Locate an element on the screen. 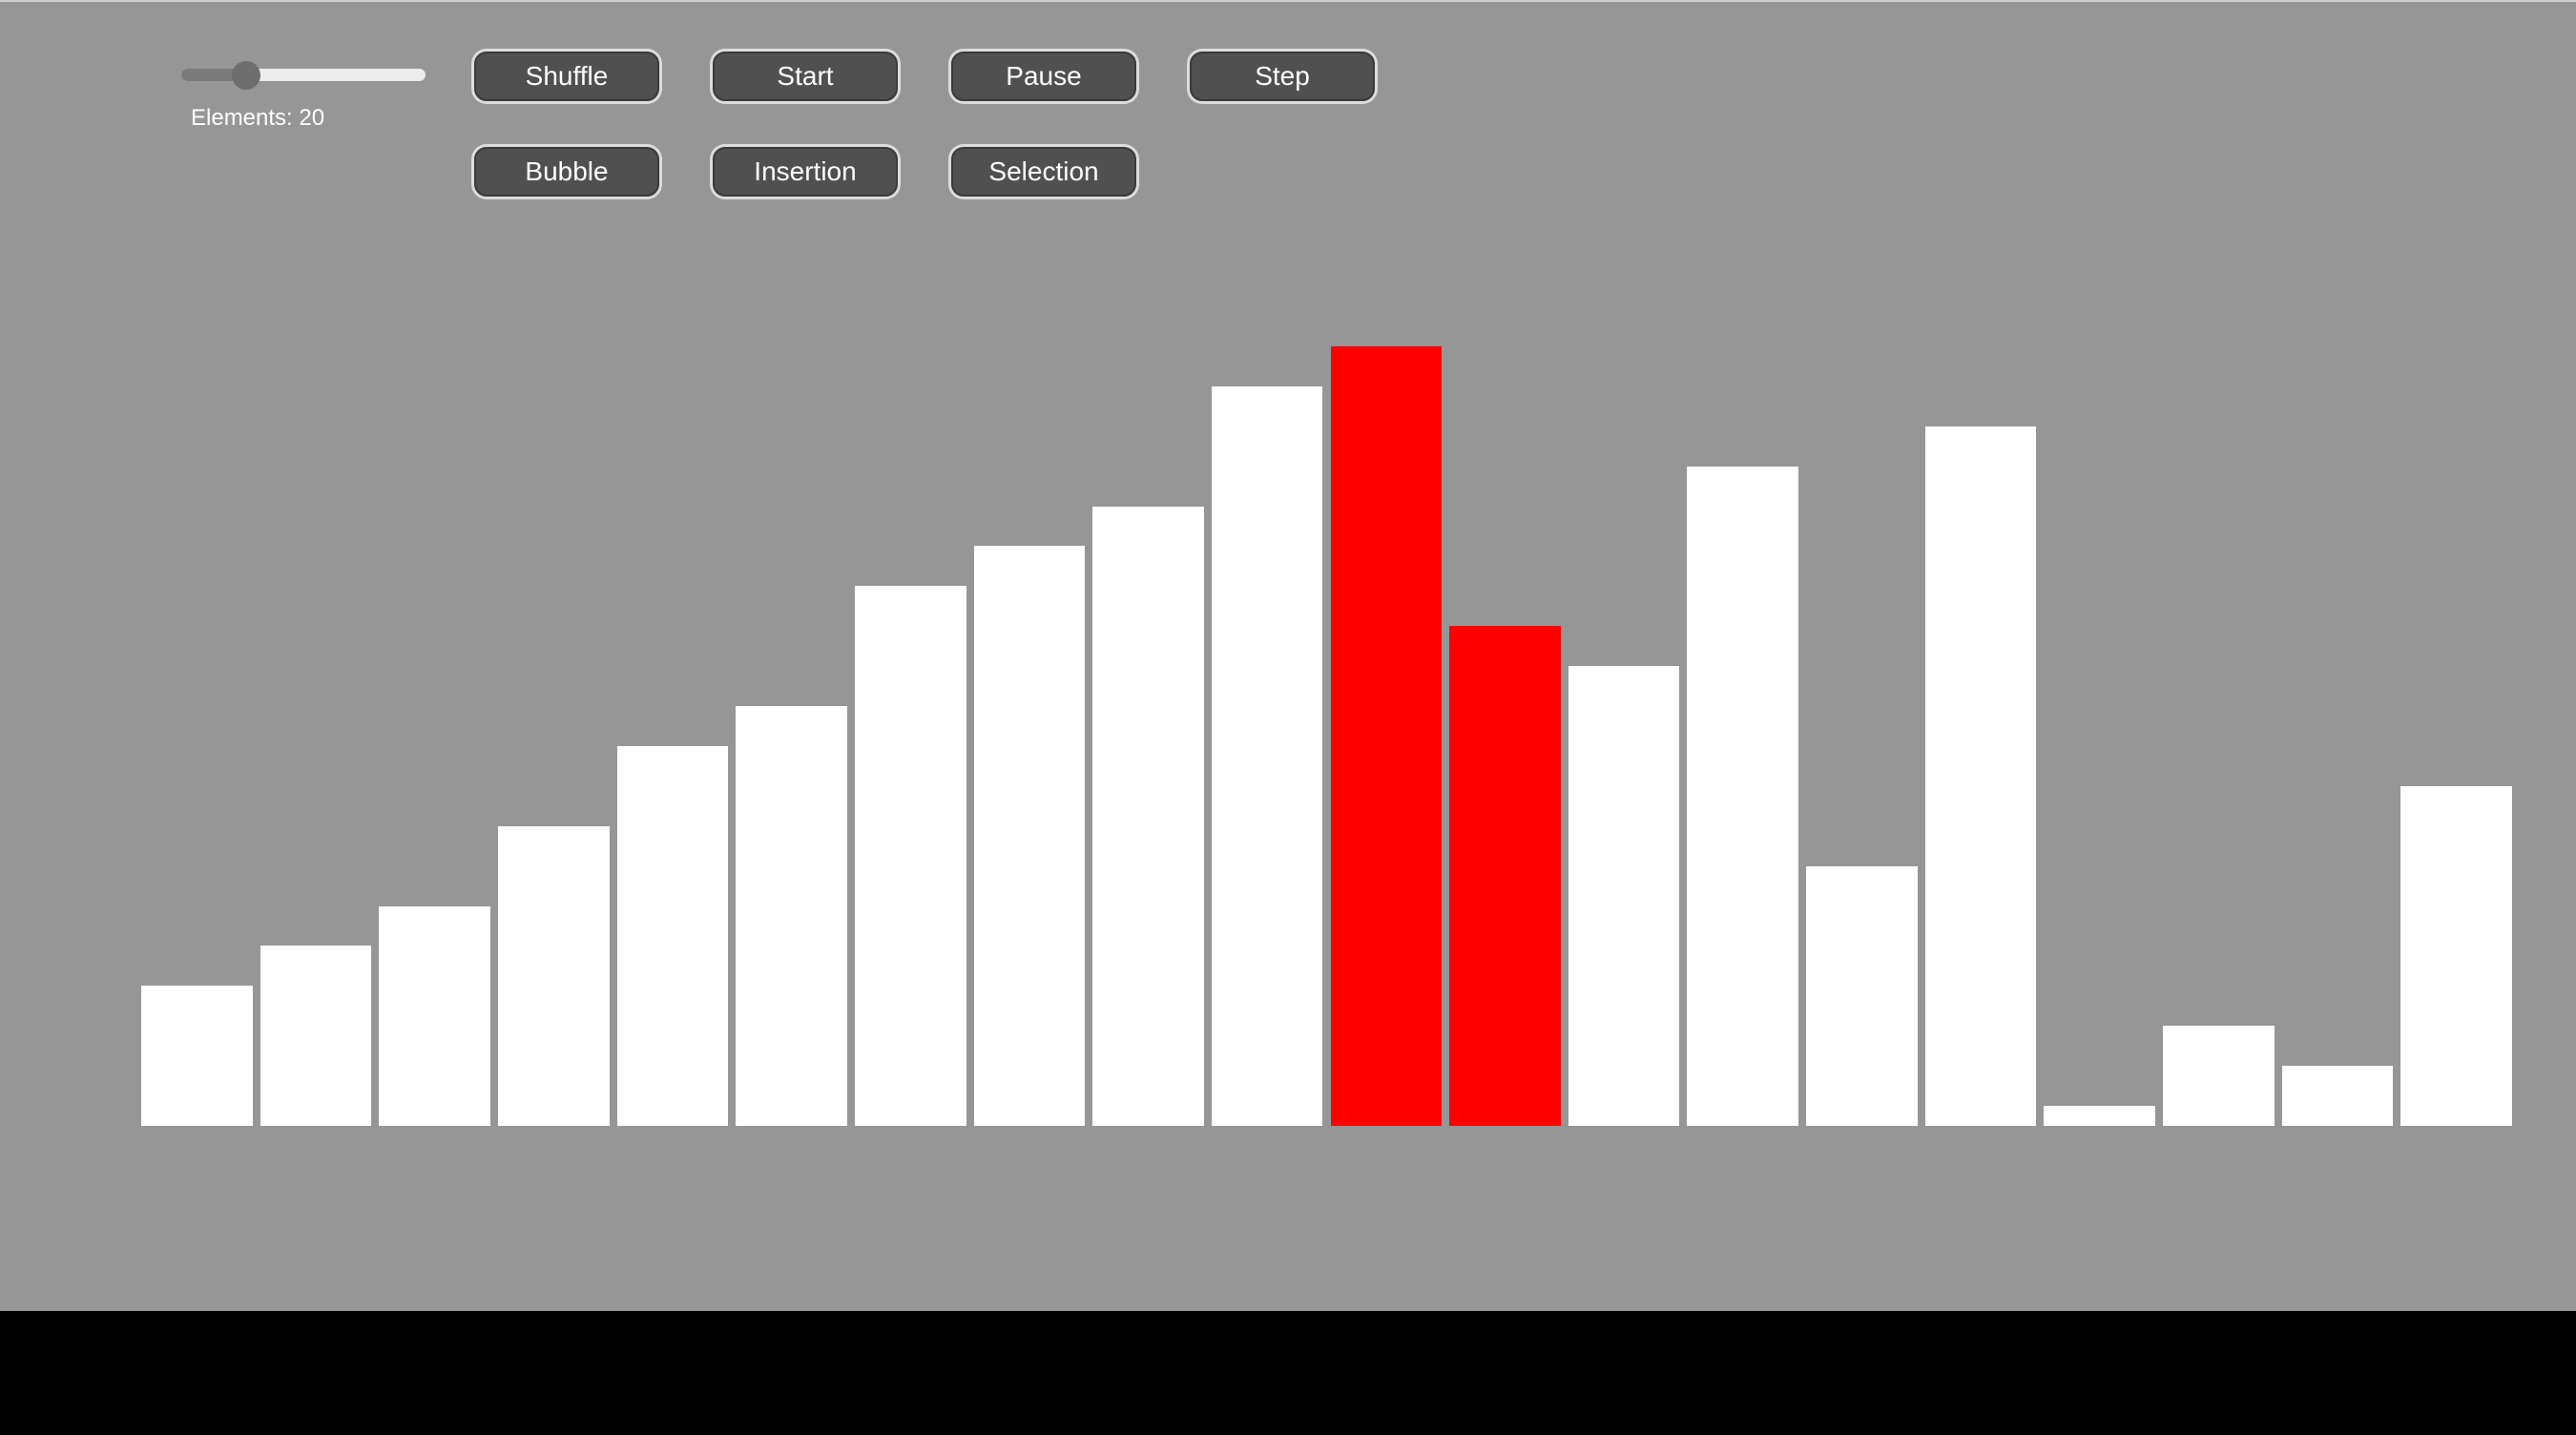 This screenshot has height=1435, width=2576. insertion-sort-button: Insertion is located at coordinates (805, 172).